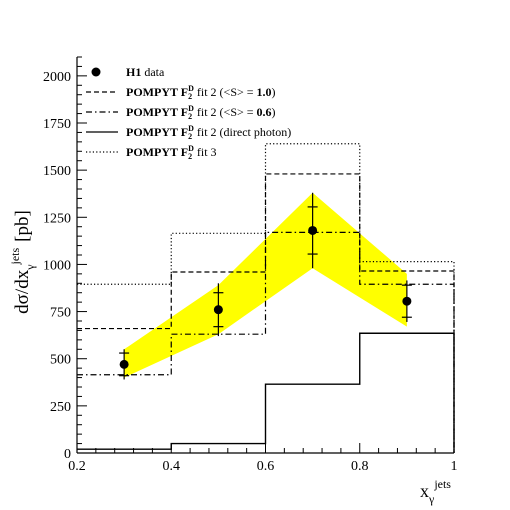  I want to click on legend-label-rest: fit 3, so click(205, 152).